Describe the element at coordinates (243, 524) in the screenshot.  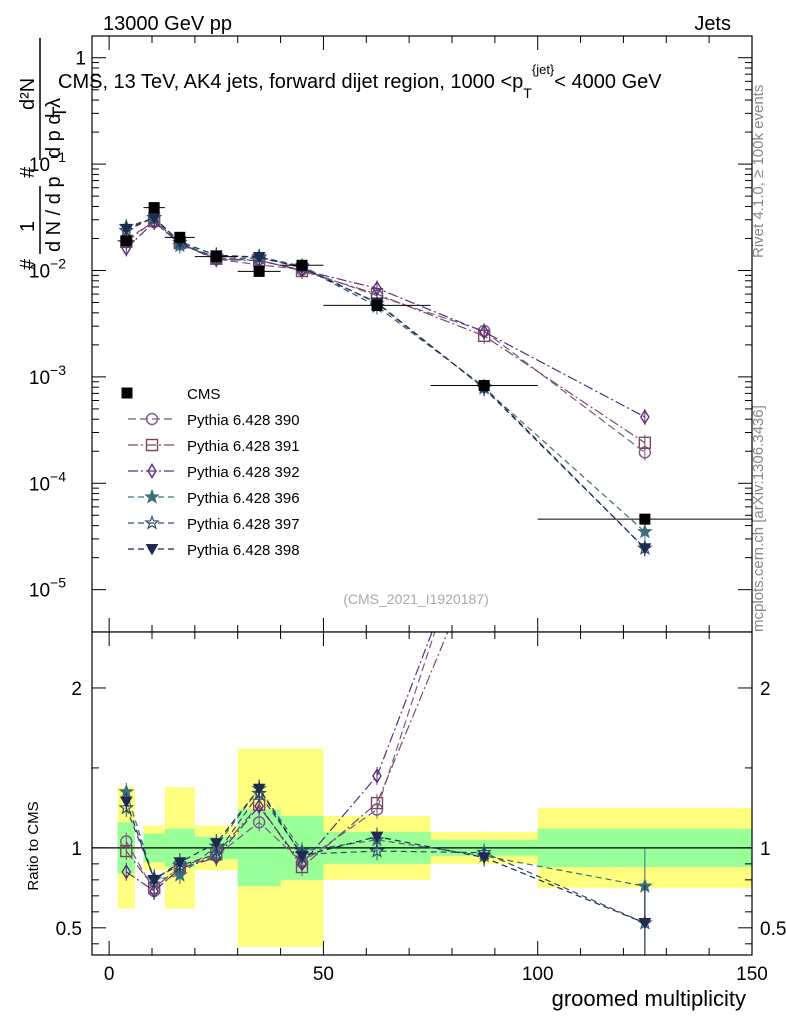
I see `legend-label: Pythia 6.428 397` at that location.